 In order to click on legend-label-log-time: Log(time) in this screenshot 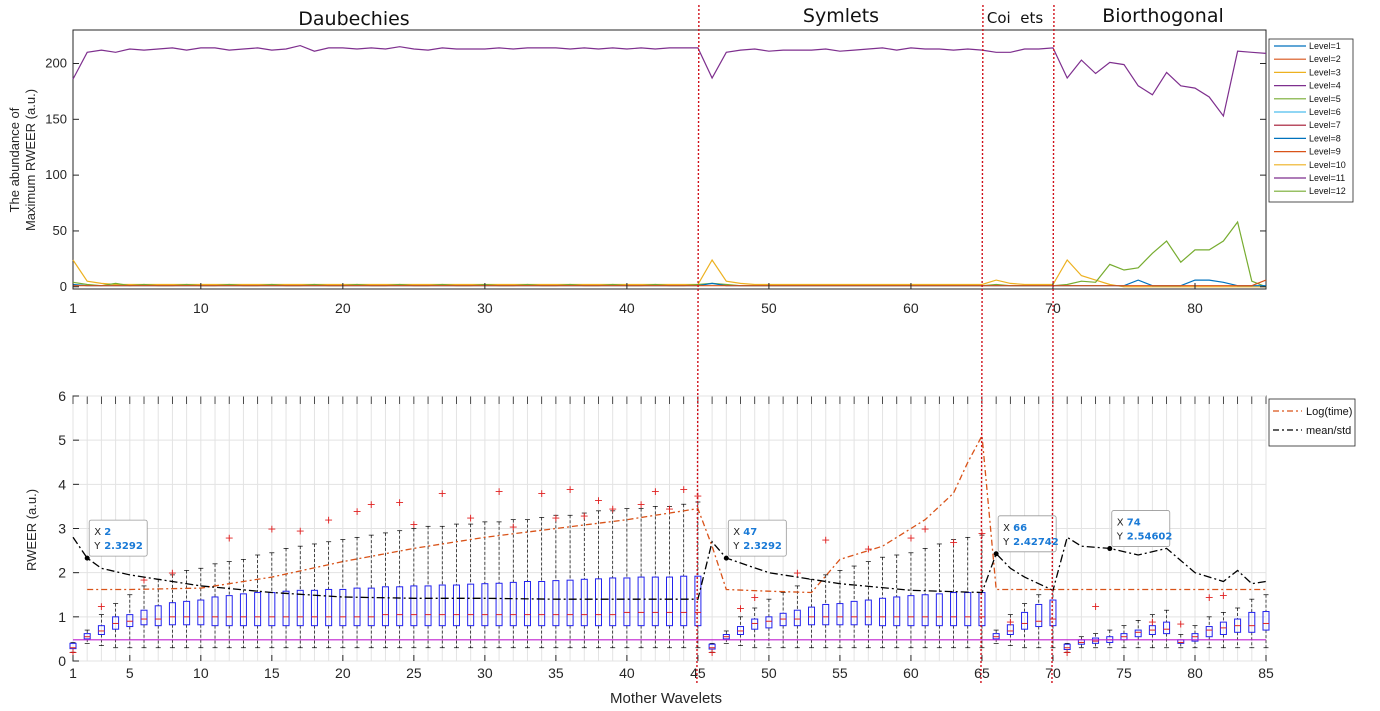, I will do `click(1329, 412)`.